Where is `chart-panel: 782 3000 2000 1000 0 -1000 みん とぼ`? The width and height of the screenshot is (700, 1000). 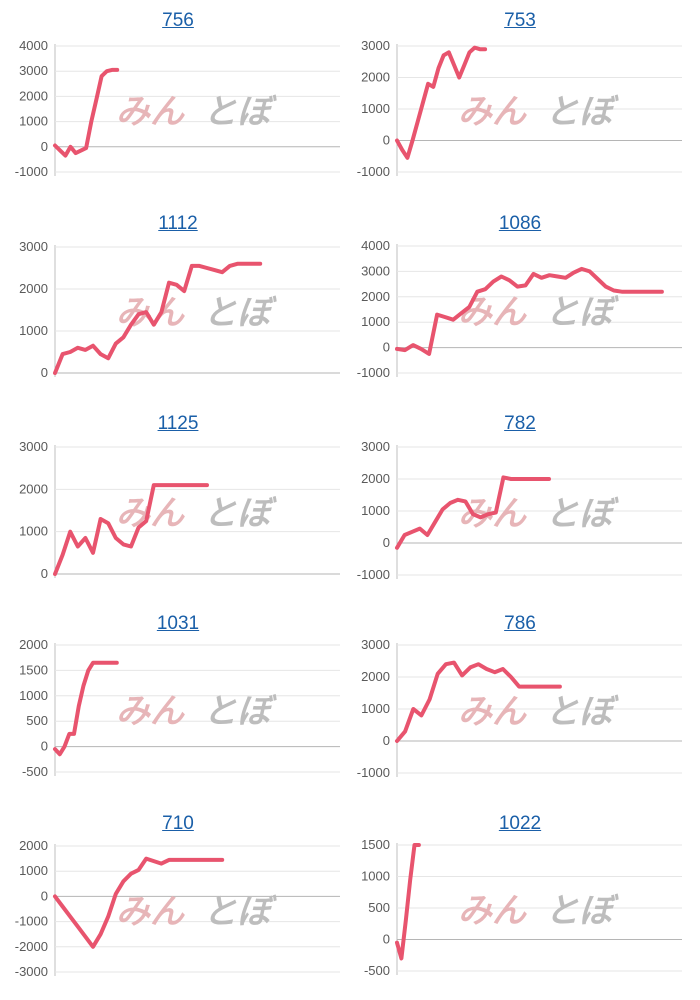 chart-panel: 782 3000 2000 1000 0 -1000 みん とぼ is located at coordinates (520, 501).